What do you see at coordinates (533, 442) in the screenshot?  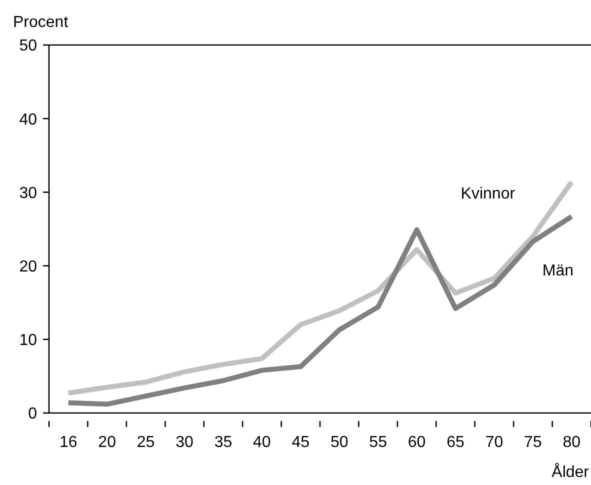 I see `x-tick-label: 75` at bounding box center [533, 442].